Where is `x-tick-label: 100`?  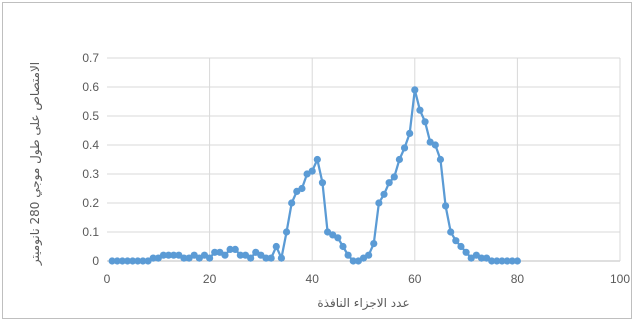 x-tick-label: 100 is located at coordinates (620, 279).